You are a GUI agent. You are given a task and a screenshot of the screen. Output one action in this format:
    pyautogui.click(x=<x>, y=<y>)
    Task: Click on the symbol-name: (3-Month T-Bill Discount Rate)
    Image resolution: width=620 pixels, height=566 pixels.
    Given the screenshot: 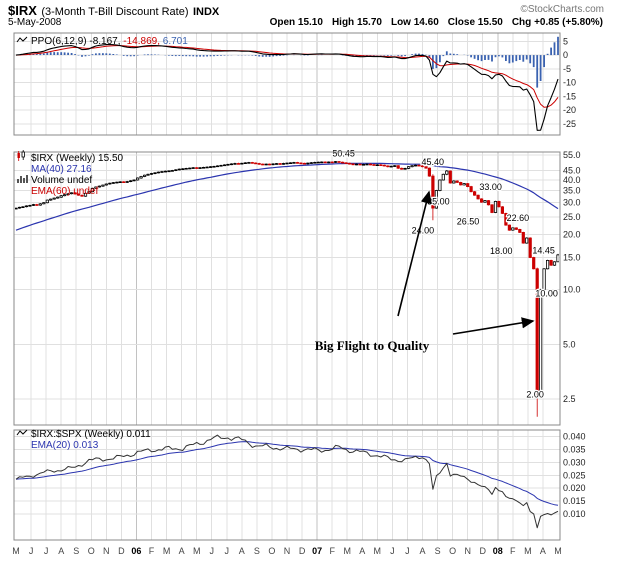 What is the action you would take?
    pyautogui.click(x=115, y=12)
    